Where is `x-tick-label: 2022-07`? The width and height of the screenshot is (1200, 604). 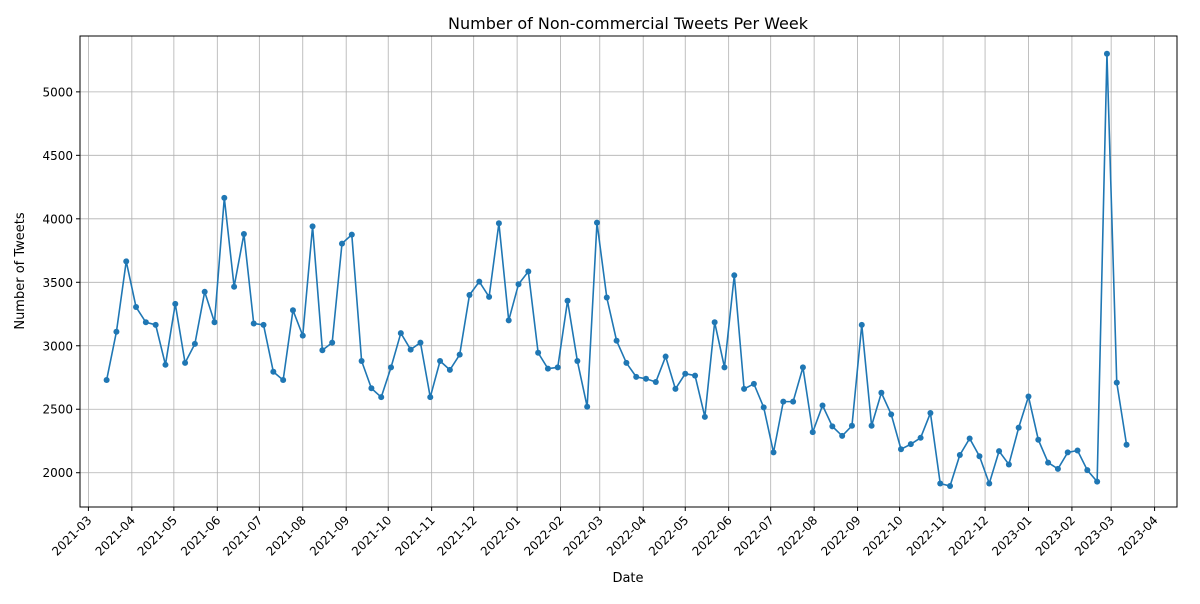
x-tick-label: 2022-07 is located at coordinates (753, 535).